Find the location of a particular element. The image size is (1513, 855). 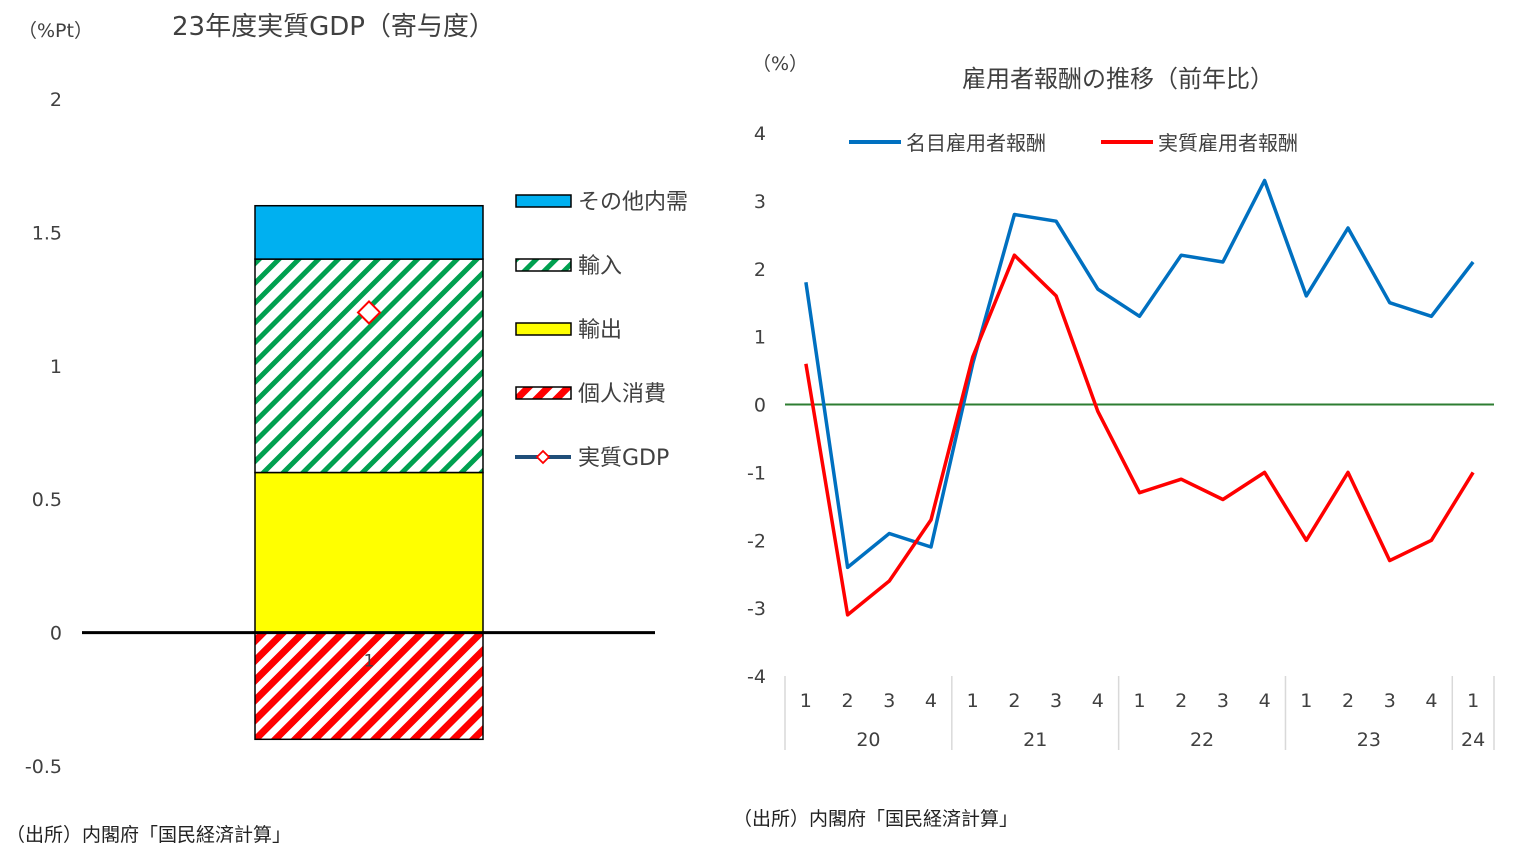

right-y-tick: -2 is located at coordinates (756, 541).